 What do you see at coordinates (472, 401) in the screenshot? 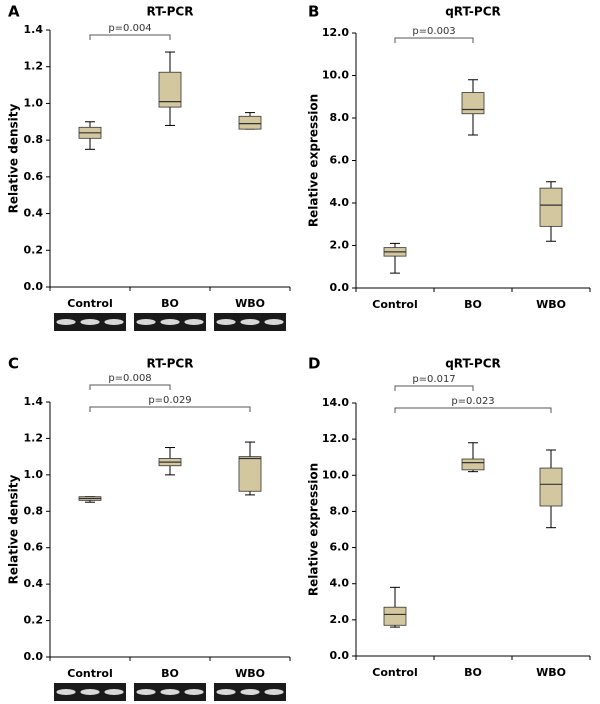
I see `p-value: p=0.023` at bounding box center [472, 401].